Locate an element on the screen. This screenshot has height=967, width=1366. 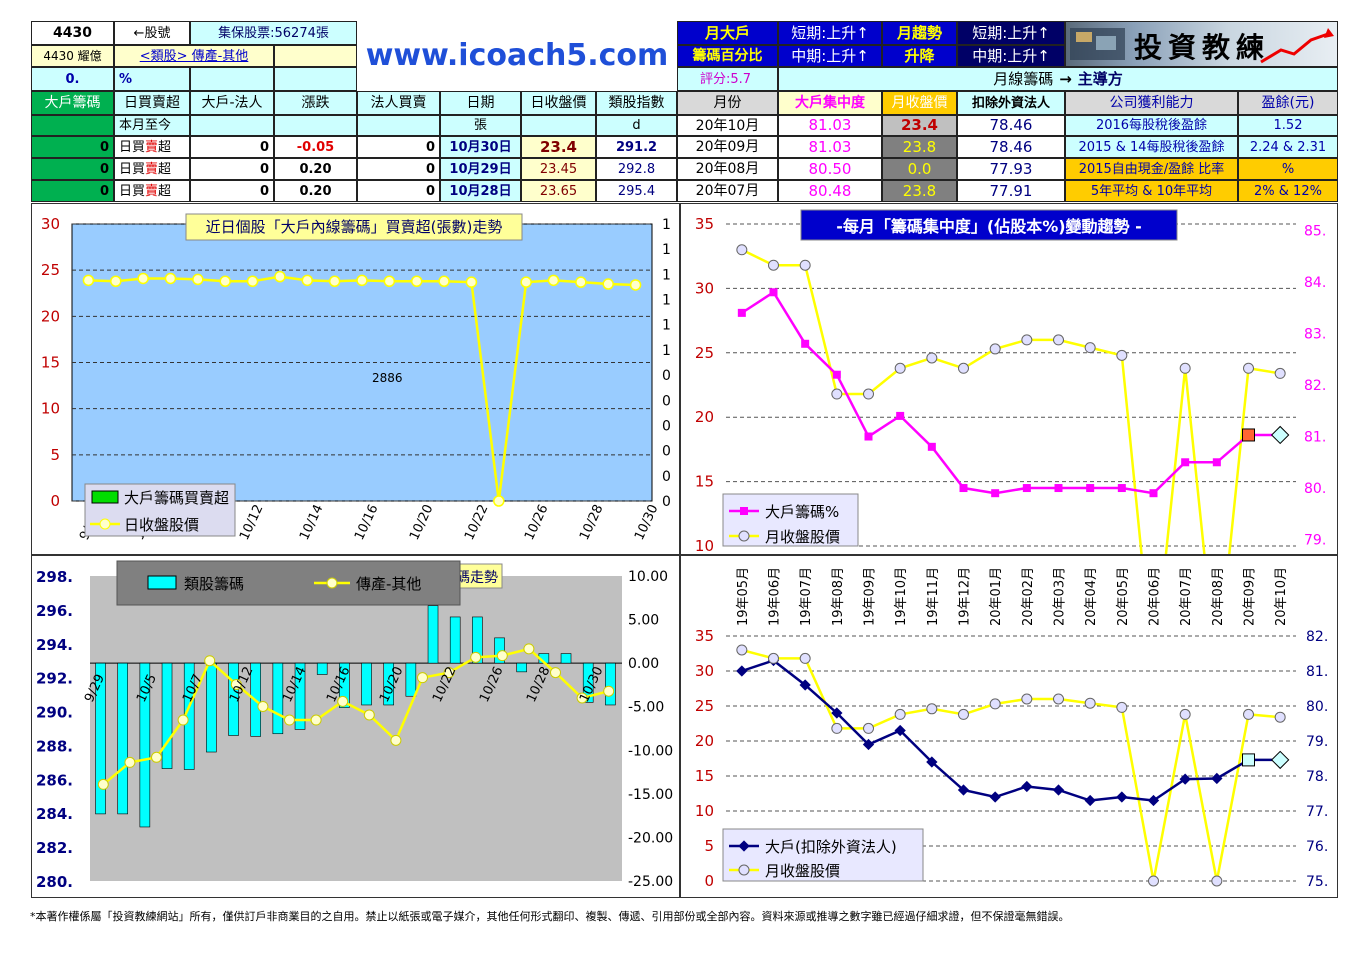
month-to-date-cell is located at coordinates (398, 125).